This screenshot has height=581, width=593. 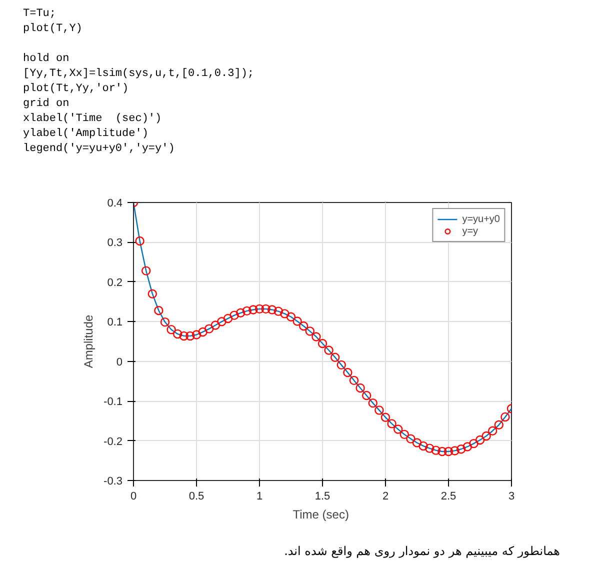 I want to click on x-tick-label: 0, so click(x=133, y=496).